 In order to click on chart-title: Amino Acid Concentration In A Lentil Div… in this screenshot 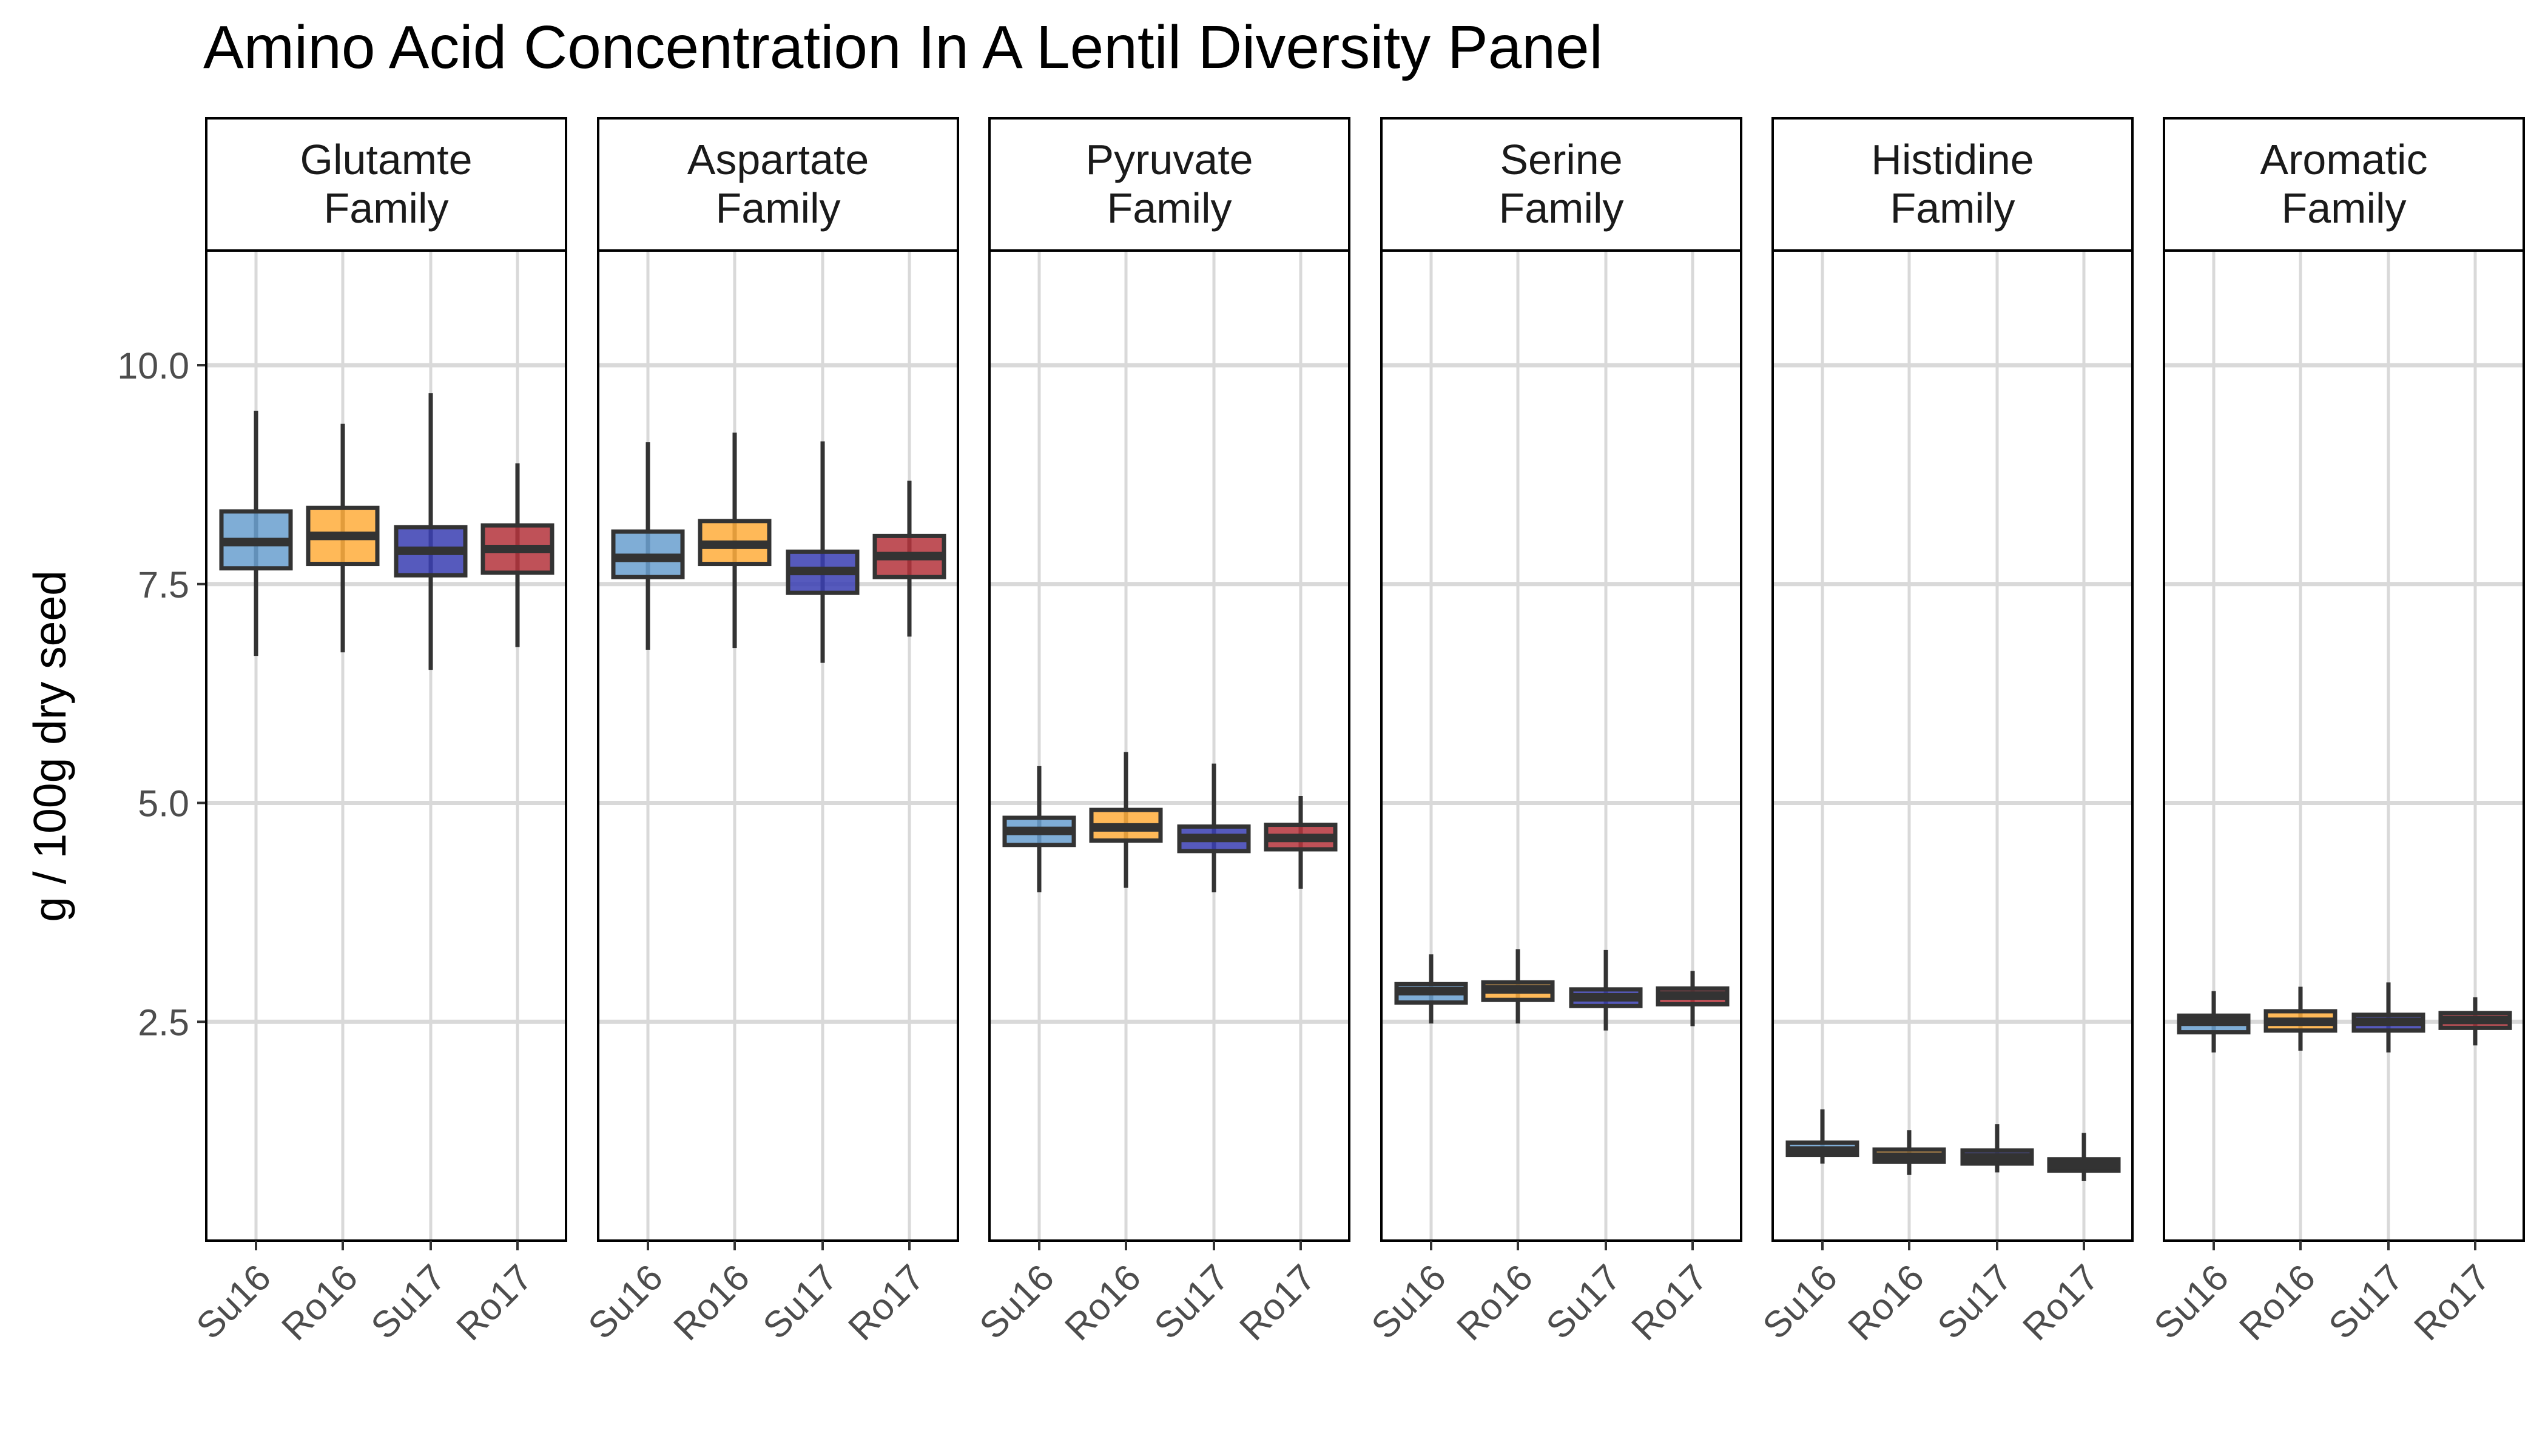, I will do `click(903, 47)`.